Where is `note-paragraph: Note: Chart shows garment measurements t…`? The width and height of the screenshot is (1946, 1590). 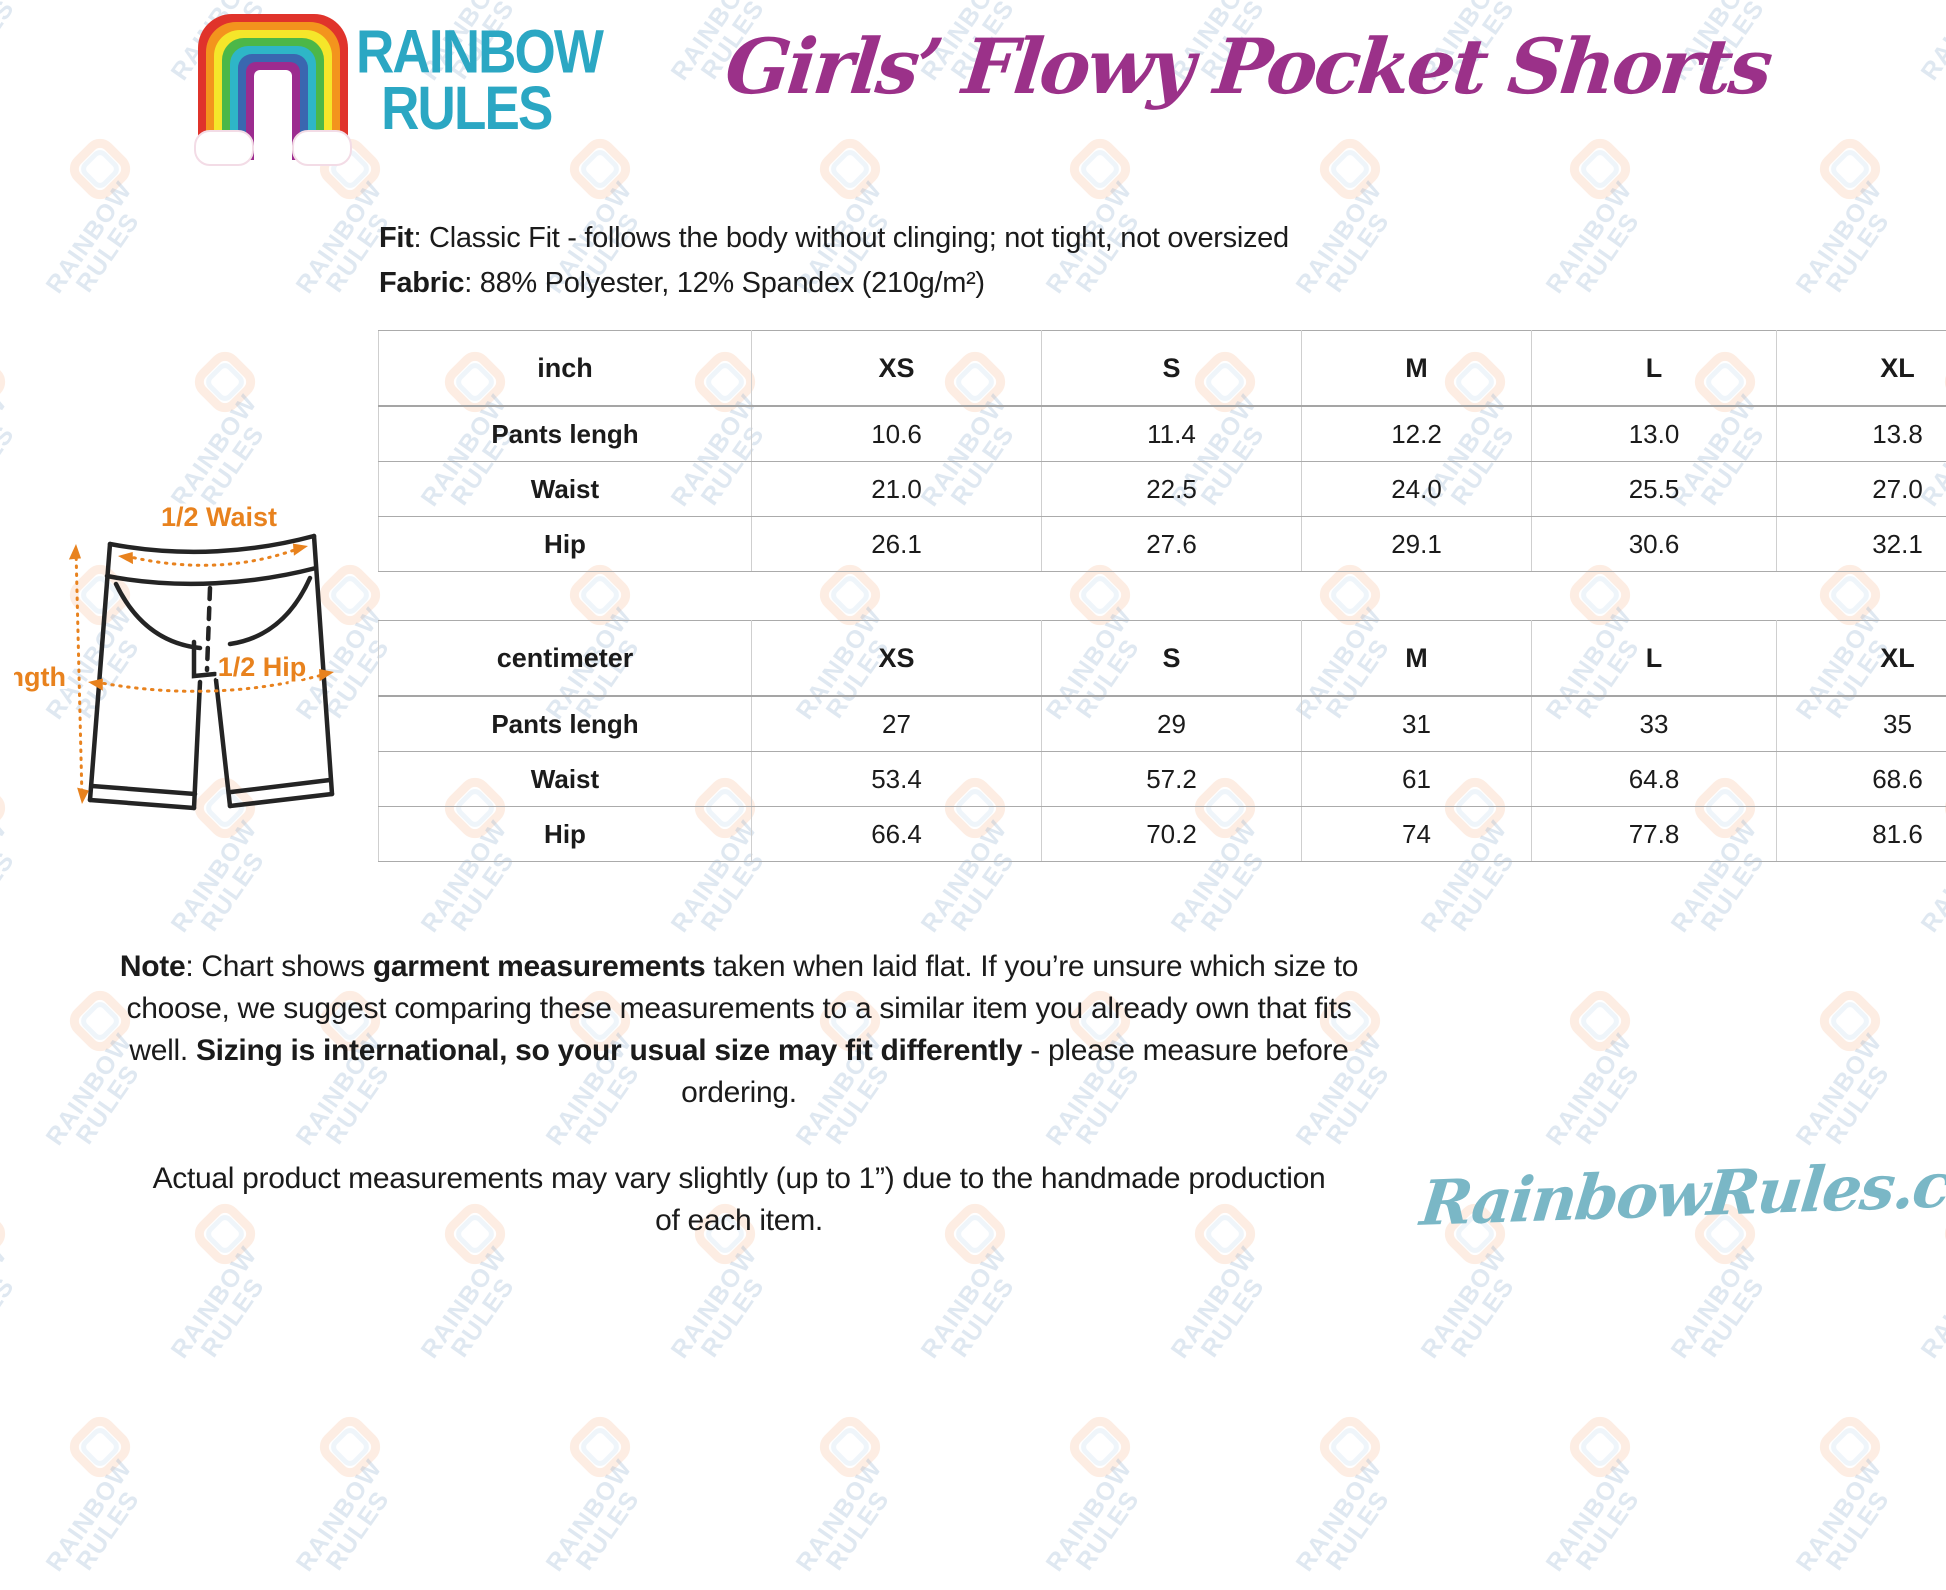 note-paragraph: Note: Chart shows garment measurements t… is located at coordinates (739, 1030).